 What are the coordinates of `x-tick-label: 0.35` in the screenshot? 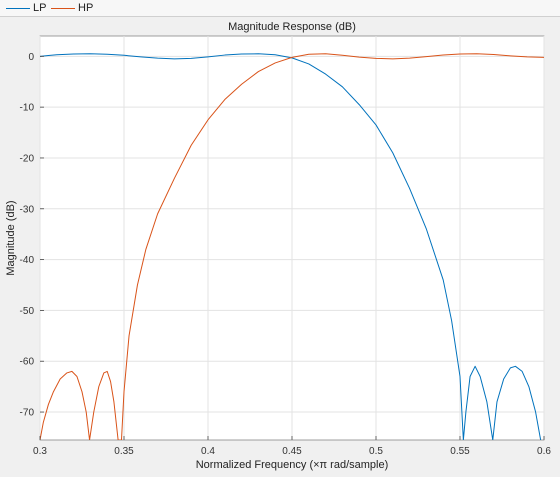 It's located at (124, 451).